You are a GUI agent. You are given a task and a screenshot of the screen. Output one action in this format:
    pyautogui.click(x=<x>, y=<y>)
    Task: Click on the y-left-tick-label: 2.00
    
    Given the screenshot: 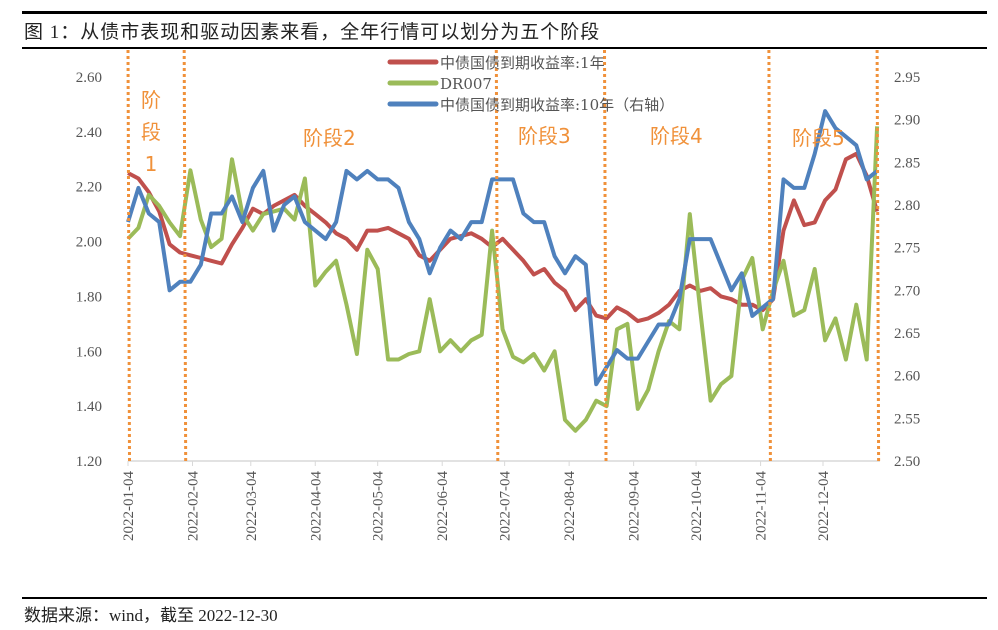 What is the action you would take?
    pyautogui.click(x=89, y=243)
    